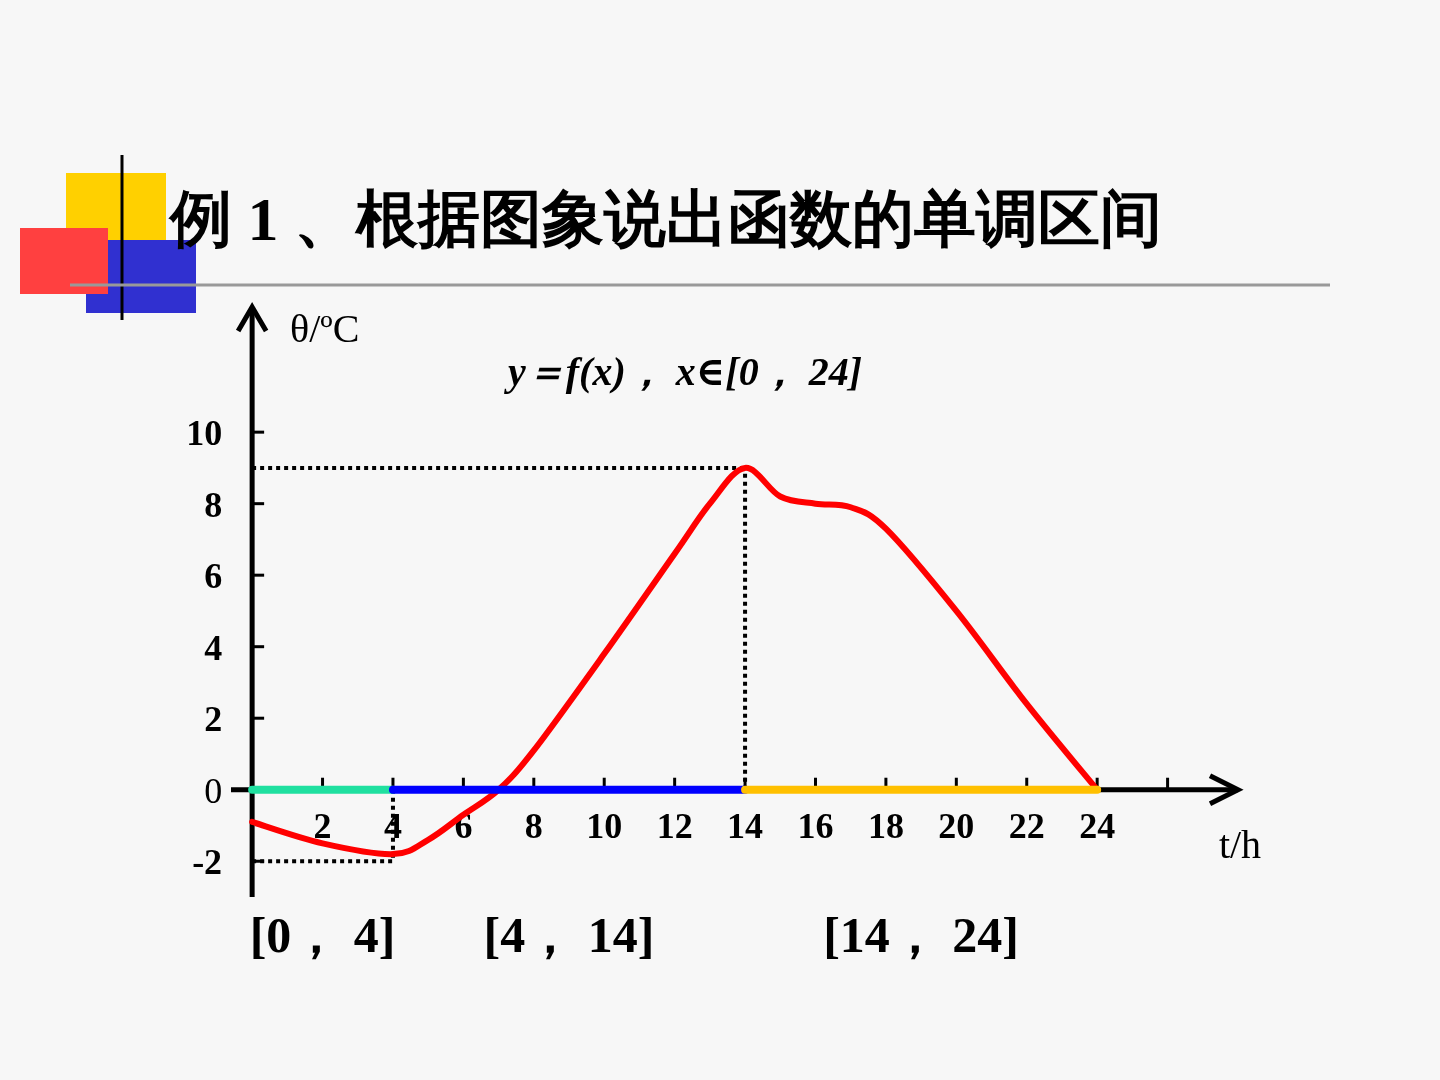 This screenshot has height=1080, width=1440. What do you see at coordinates (213, 647) in the screenshot?
I see `y-tick-label: 4` at bounding box center [213, 647].